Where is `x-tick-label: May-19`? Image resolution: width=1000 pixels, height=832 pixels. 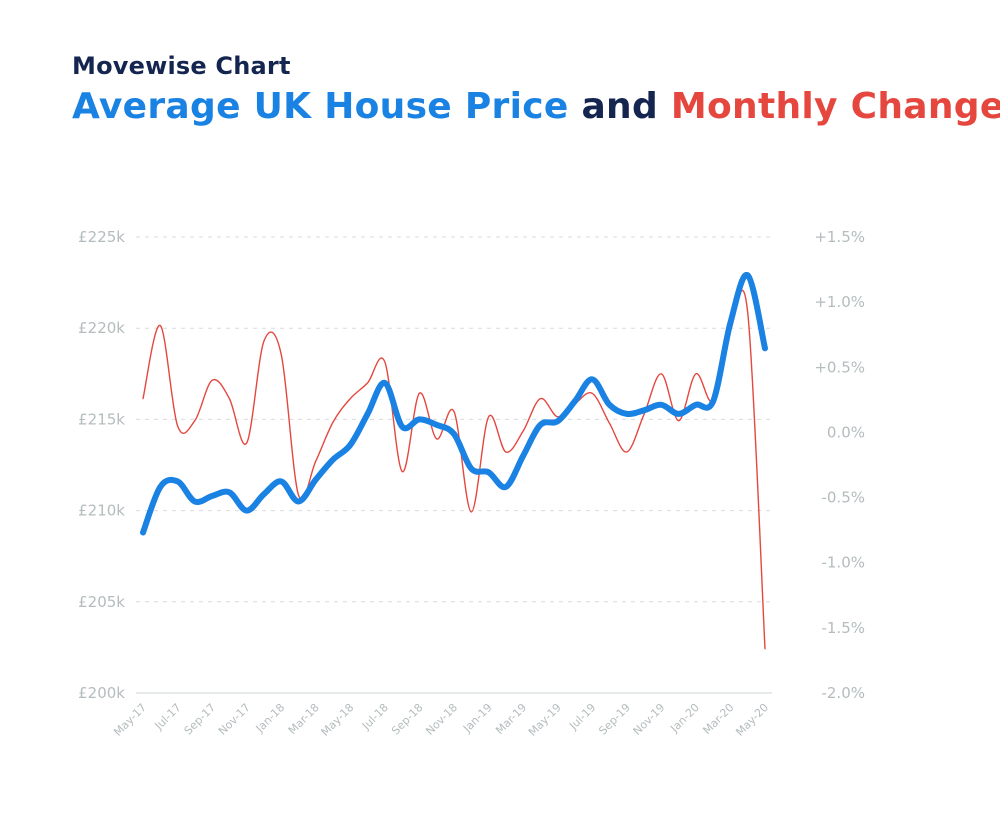
x-tick-label: May-19 is located at coordinates (545, 720).